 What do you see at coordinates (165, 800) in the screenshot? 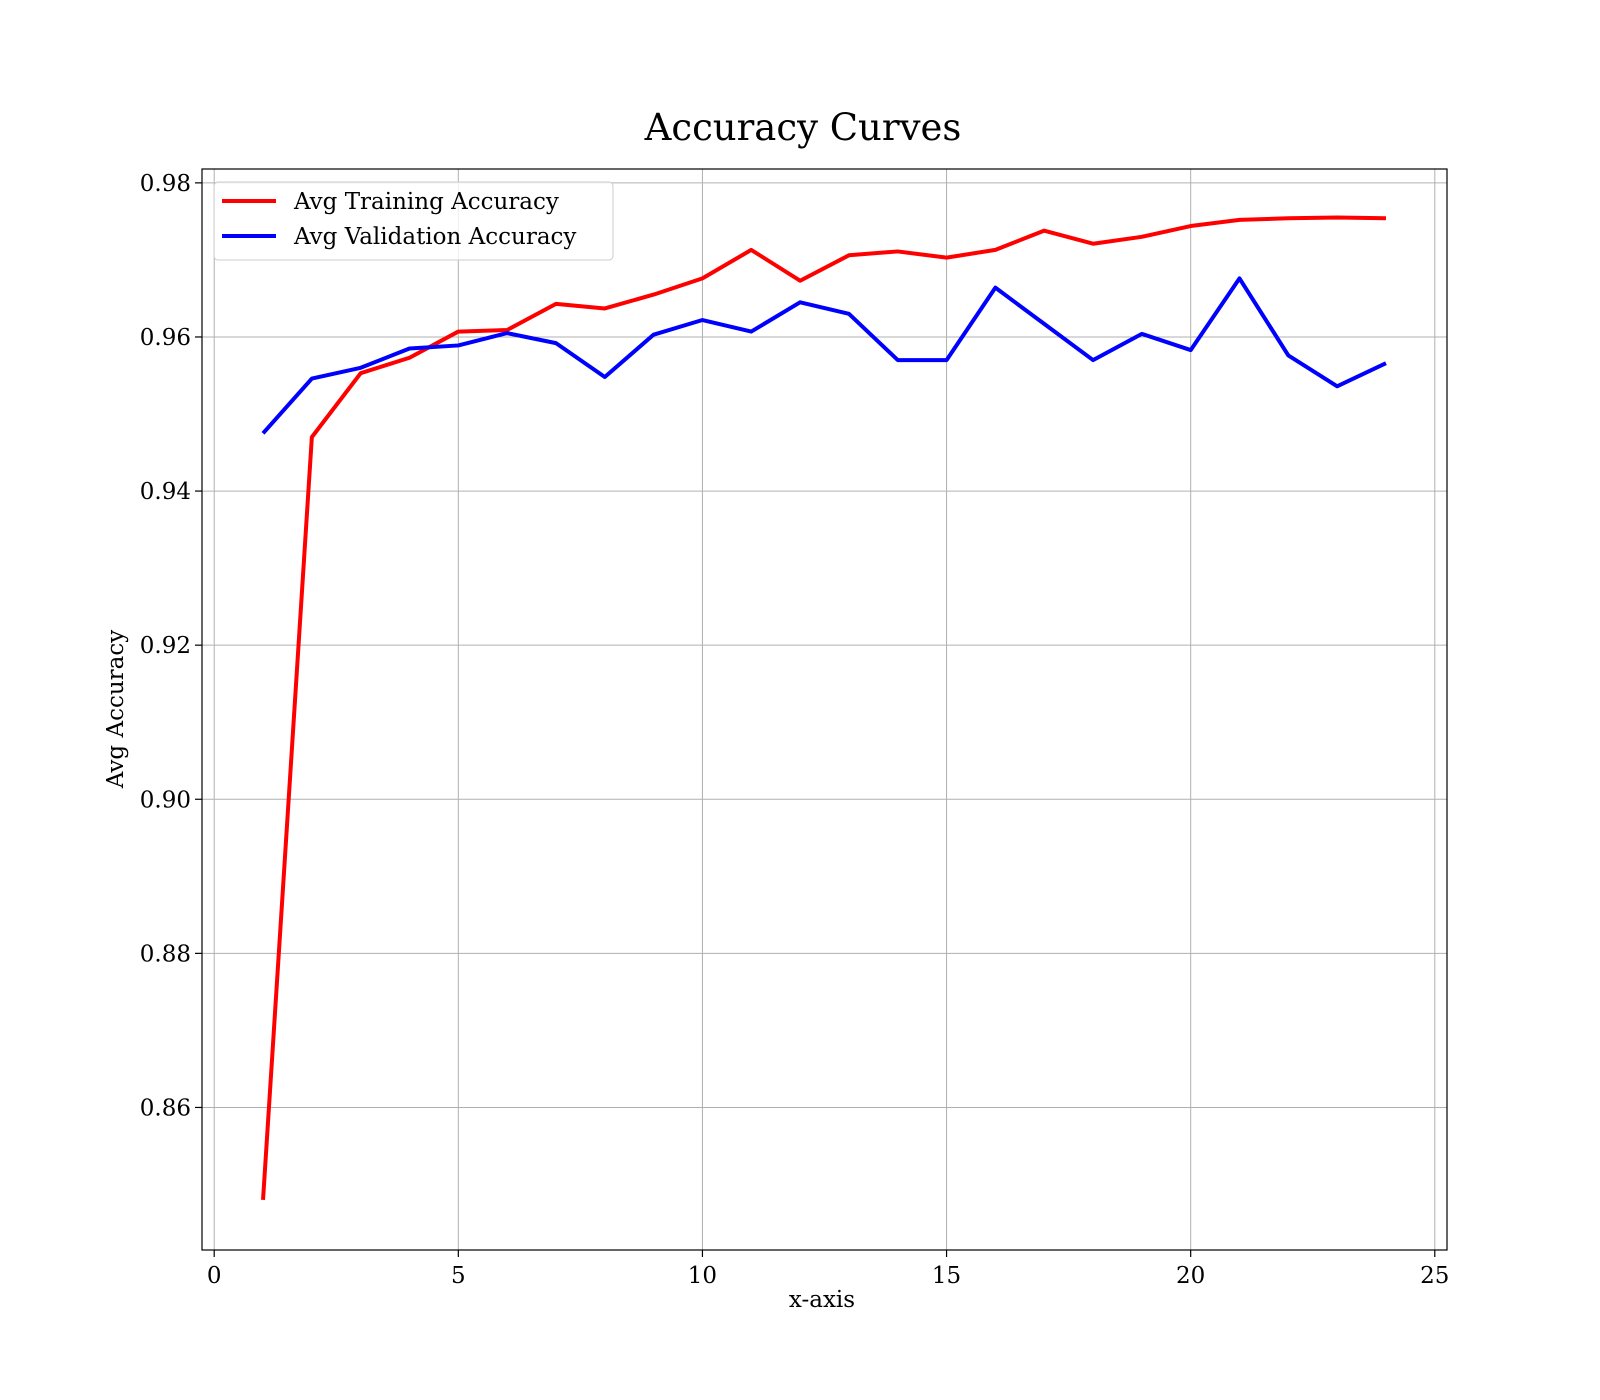
I see `y-tick-label: 0.90` at bounding box center [165, 800].